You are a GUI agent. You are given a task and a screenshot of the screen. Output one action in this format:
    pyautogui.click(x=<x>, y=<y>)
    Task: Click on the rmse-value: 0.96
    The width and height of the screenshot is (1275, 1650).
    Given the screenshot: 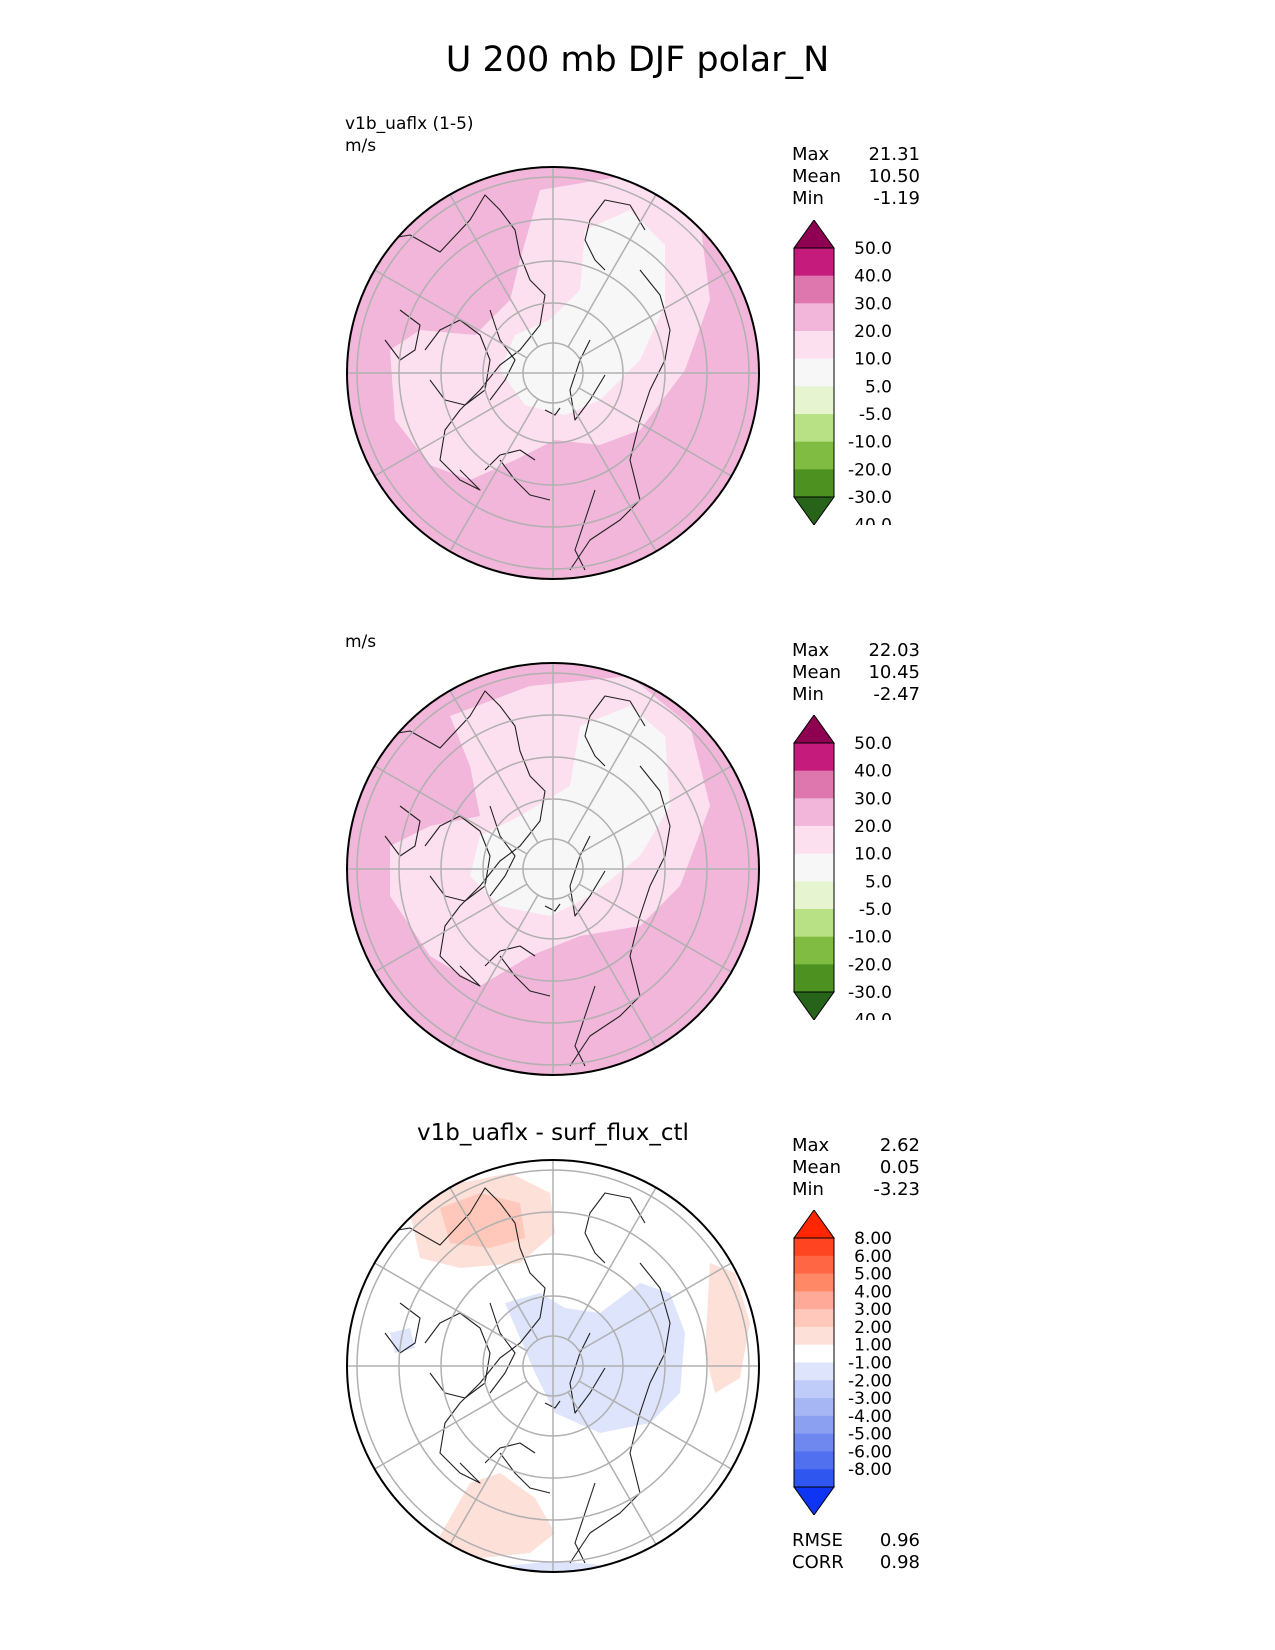 What is the action you would take?
    pyautogui.click(x=899, y=1540)
    